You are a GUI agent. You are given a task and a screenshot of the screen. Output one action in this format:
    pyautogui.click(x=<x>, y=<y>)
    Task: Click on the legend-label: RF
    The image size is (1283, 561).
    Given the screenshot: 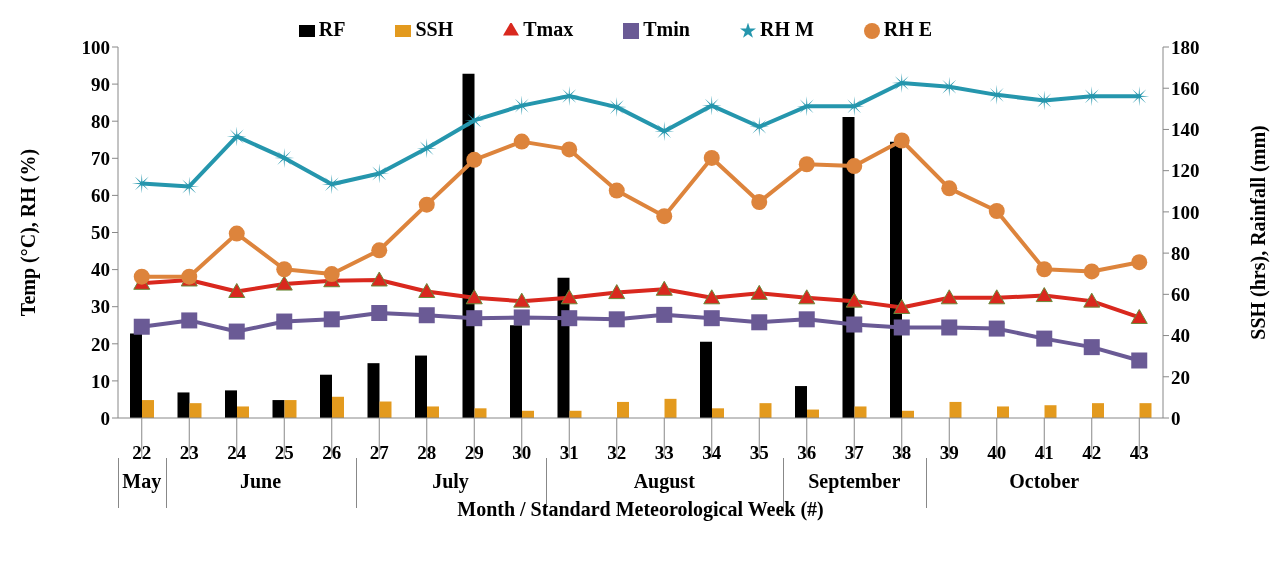 What is the action you would take?
    pyautogui.click(x=332, y=29)
    